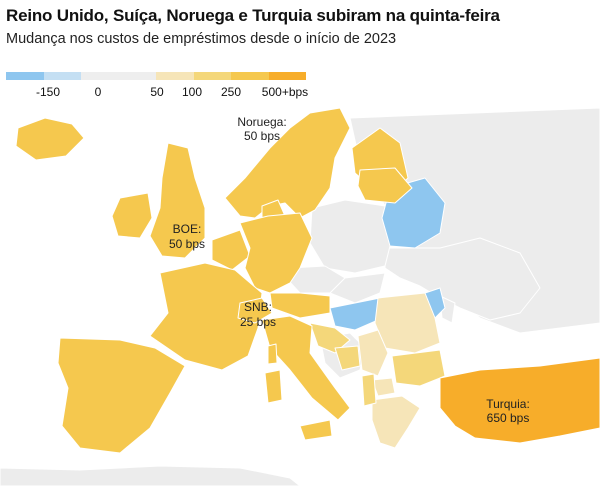 The image size is (600, 486). What do you see at coordinates (347, 358) in the screenshot?
I see `region-bosnia` at bounding box center [347, 358].